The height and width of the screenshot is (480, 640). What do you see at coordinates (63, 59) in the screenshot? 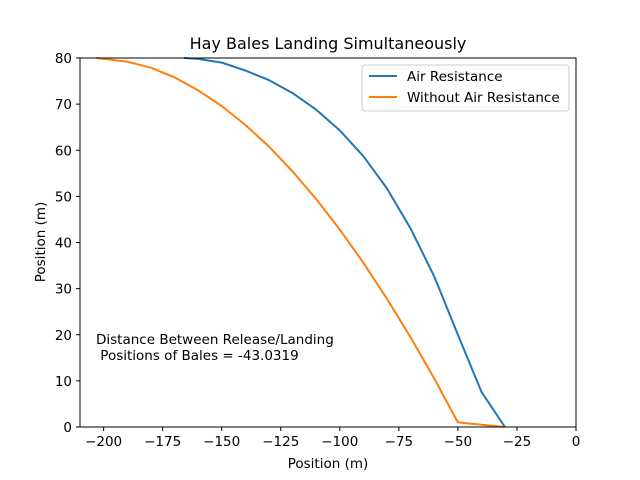
I see `y-tick-label: 80` at bounding box center [63, 59].